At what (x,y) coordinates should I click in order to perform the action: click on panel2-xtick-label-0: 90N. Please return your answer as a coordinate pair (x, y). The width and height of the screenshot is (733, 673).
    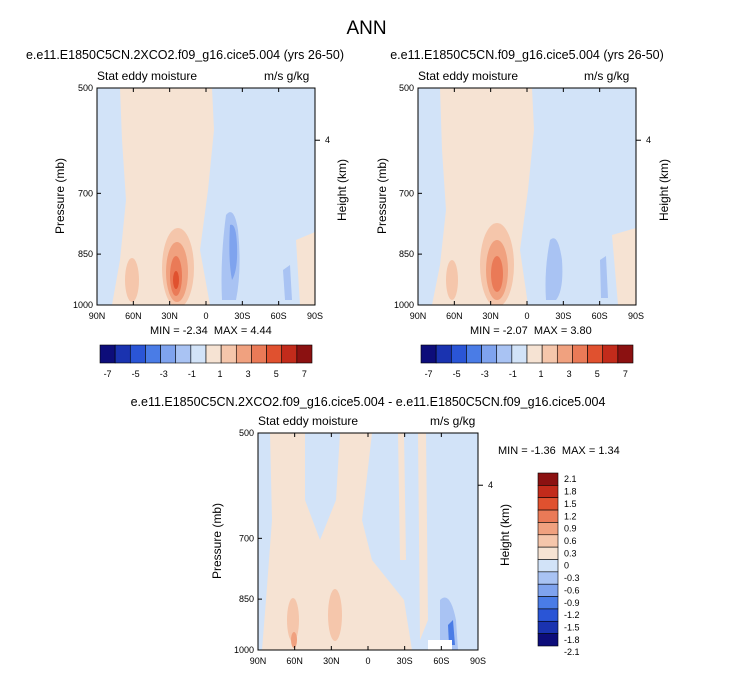
    Looking at the image, I should click on (418, 316).